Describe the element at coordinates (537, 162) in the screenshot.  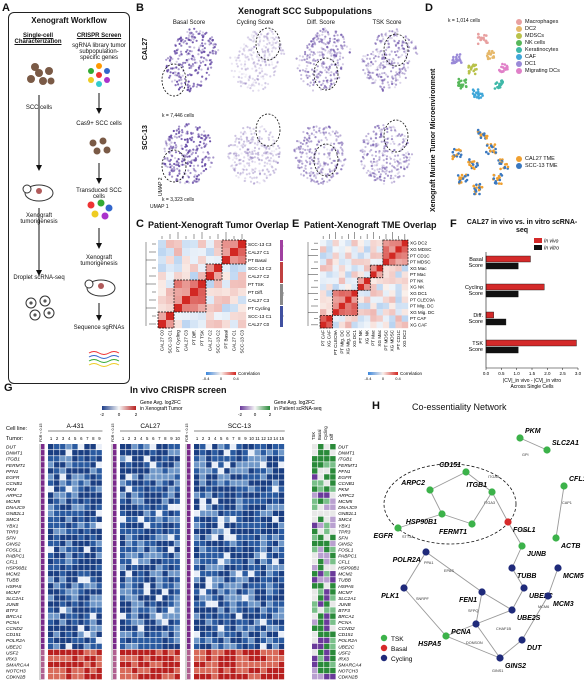
I see `panel-d-legend-tme: CAL27 TME SCC-13 TME` at that location.